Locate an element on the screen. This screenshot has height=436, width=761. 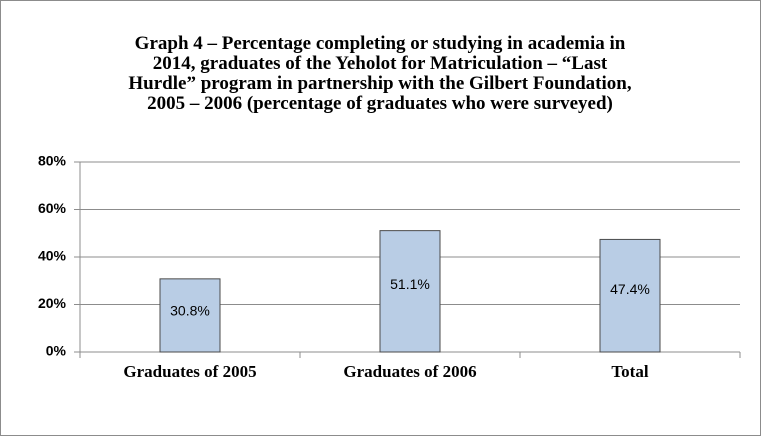
y-tick-label: 0% is located at coordinates (56, 351).